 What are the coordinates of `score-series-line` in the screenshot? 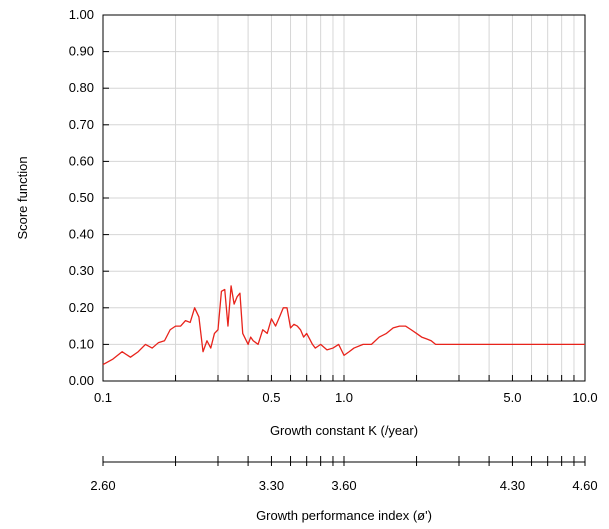 It's located at (343, 325).